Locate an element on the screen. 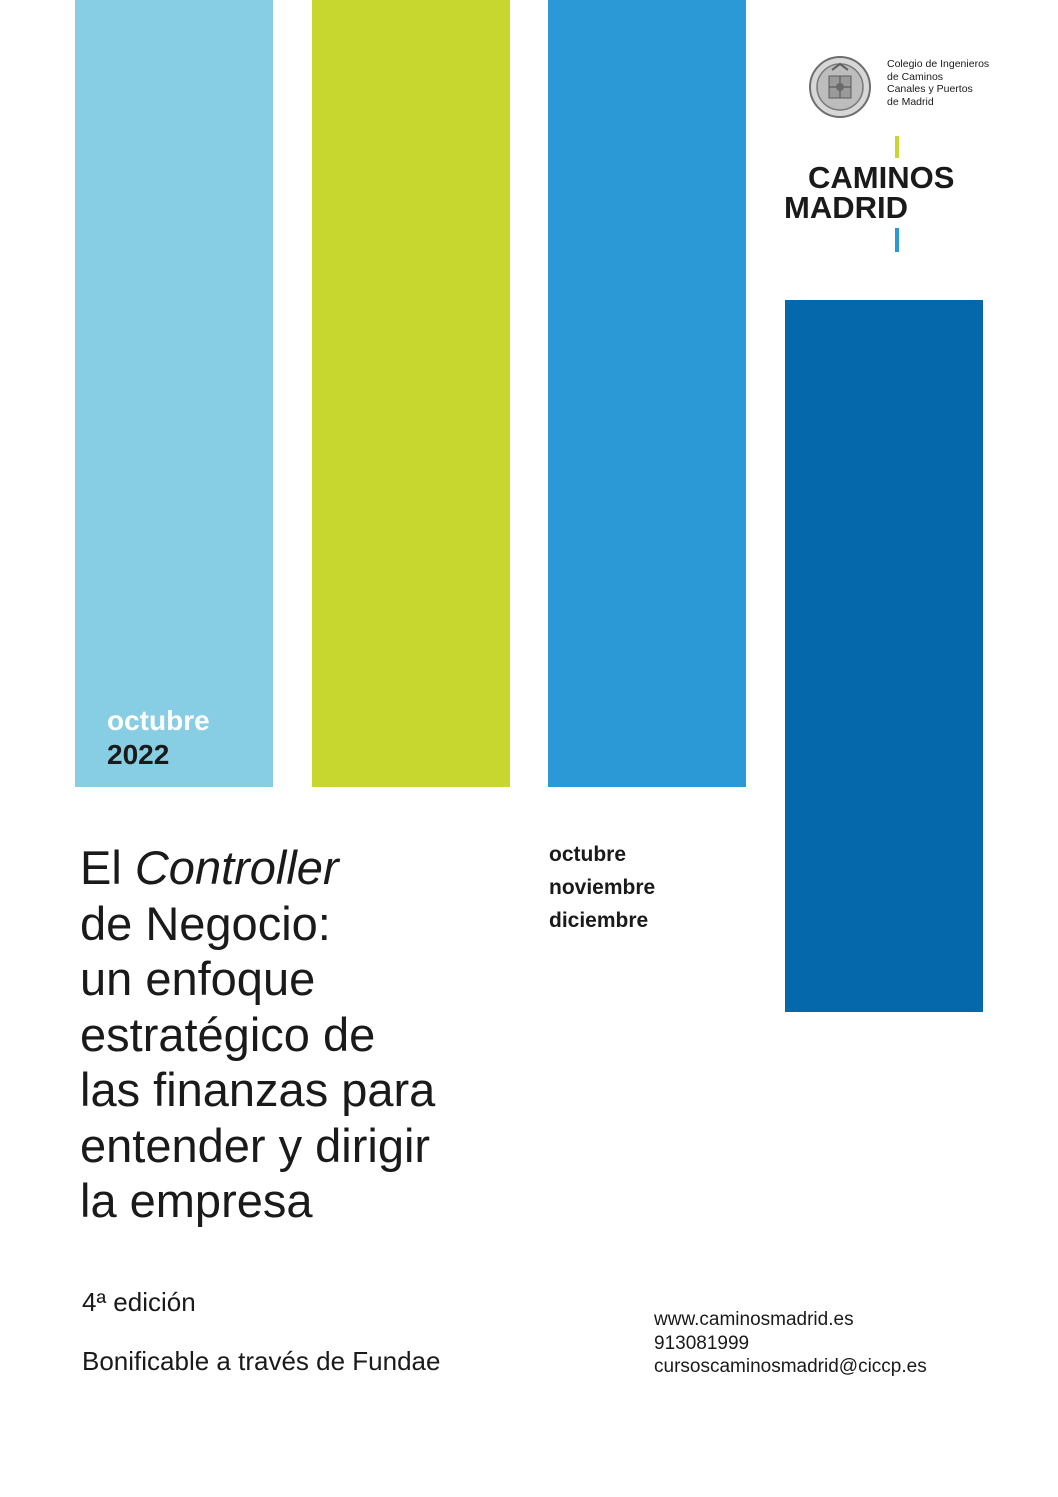 The image size is (1058, 1497). title-line: entender y dirigir is located at coordinates (255, 1145).